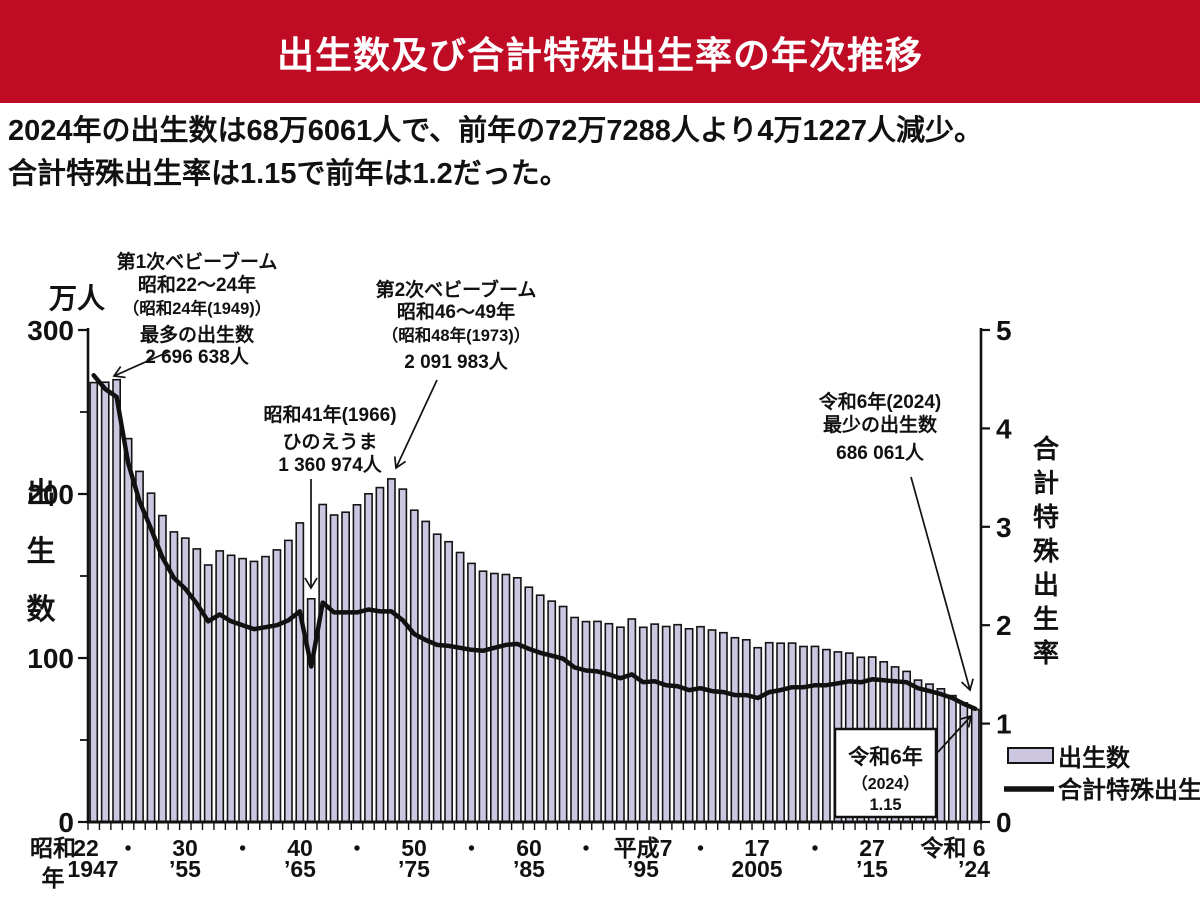  What do you see at coordinates (300, 869) in the screenshot?
I see `x-year-label: ’65` at bounding box center [300, 869].